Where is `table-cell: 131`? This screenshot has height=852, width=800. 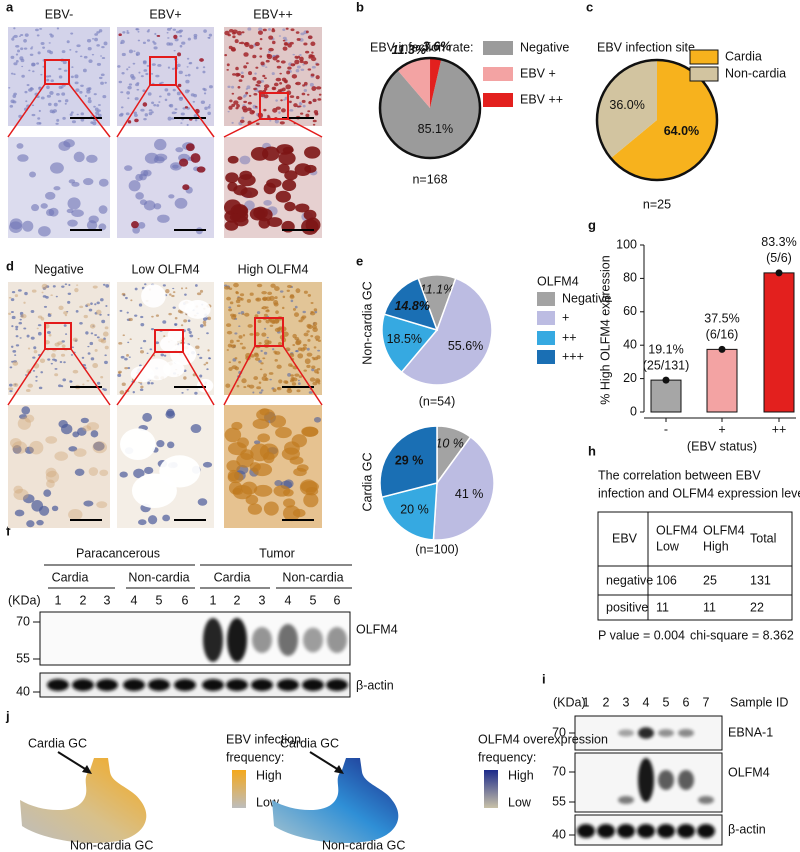 table-cell: 131 is located at coordinates (760, 580).